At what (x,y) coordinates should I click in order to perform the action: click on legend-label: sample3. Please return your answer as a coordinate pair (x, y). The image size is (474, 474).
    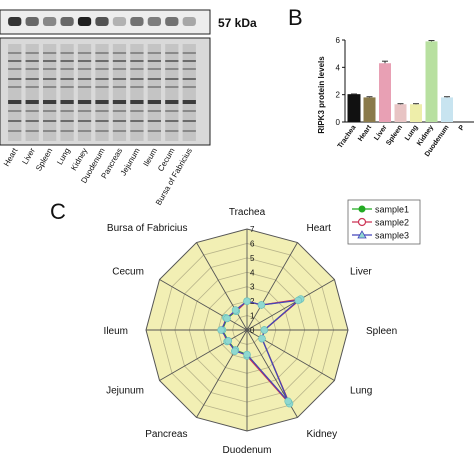
    Looking at the image, I should click on (392, 236).